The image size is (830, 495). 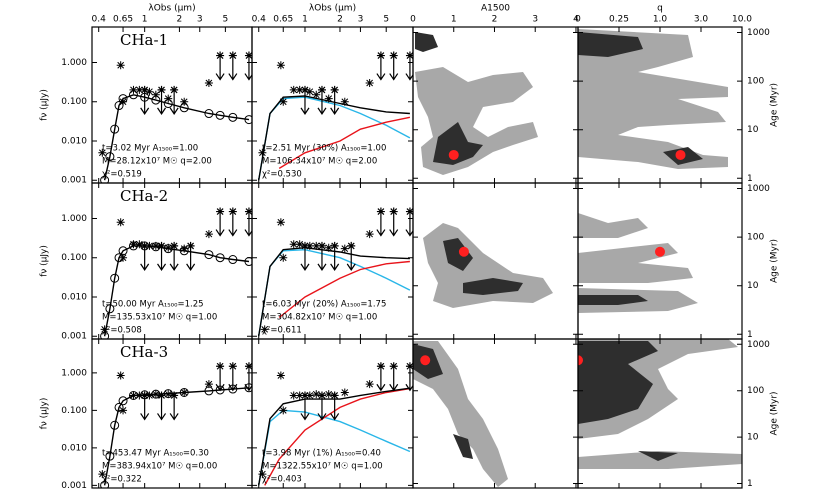 What do you see at coordinates (122, 480) in the screenshot?
I see `fit-annotation: χ²=0.322` at bounding box center [122, 480].